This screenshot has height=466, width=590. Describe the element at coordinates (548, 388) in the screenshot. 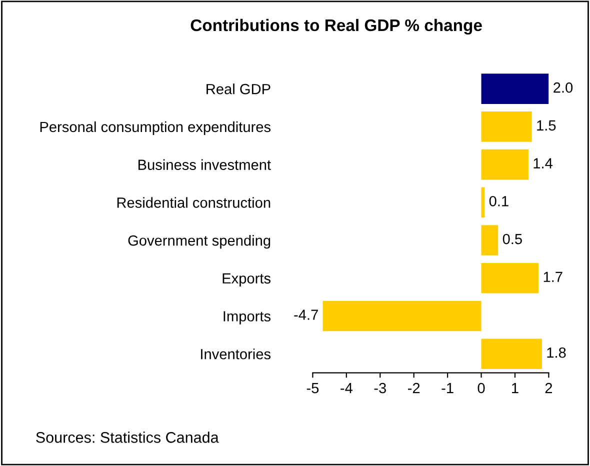

I see `x-tick-label: 2` at that location.